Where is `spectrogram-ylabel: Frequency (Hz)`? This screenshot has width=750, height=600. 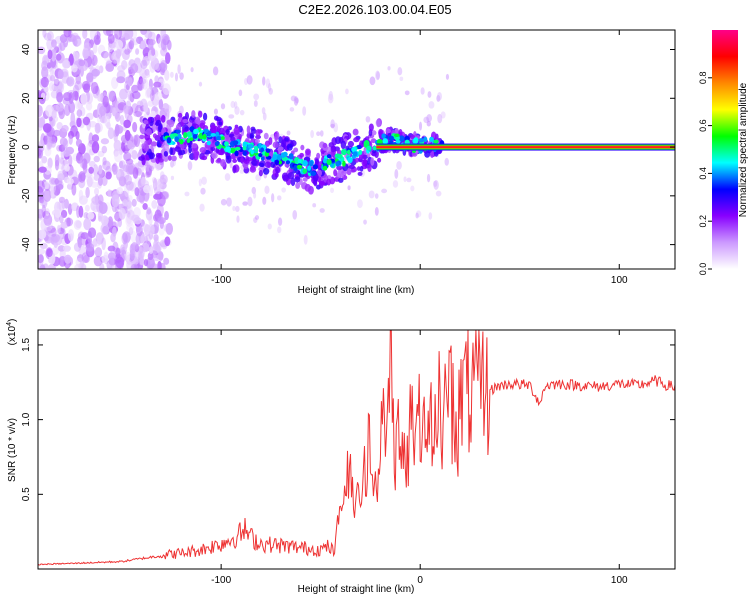
spectrogram-ylabel: Frequency (Hz) is located at coordinates (12, 150).